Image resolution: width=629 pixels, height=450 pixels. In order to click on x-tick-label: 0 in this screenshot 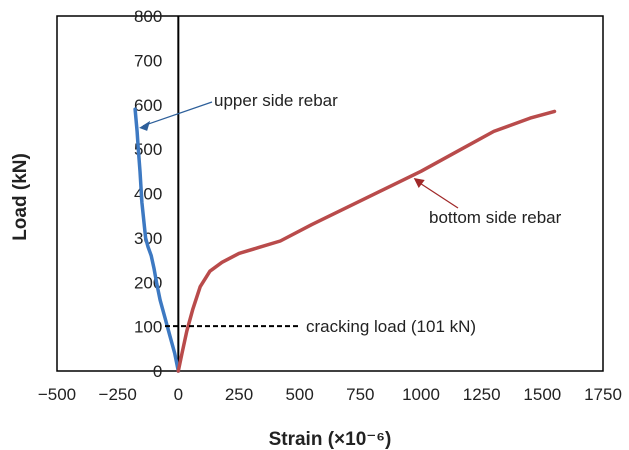, I will do `click(178, 394)`.